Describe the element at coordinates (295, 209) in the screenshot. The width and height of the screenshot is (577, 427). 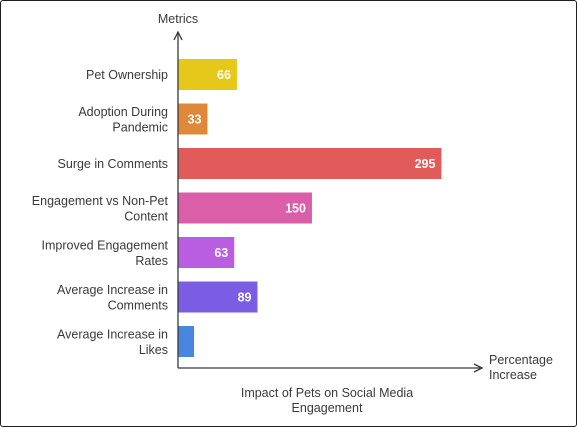
I see `value-label-4: 150` at that location.